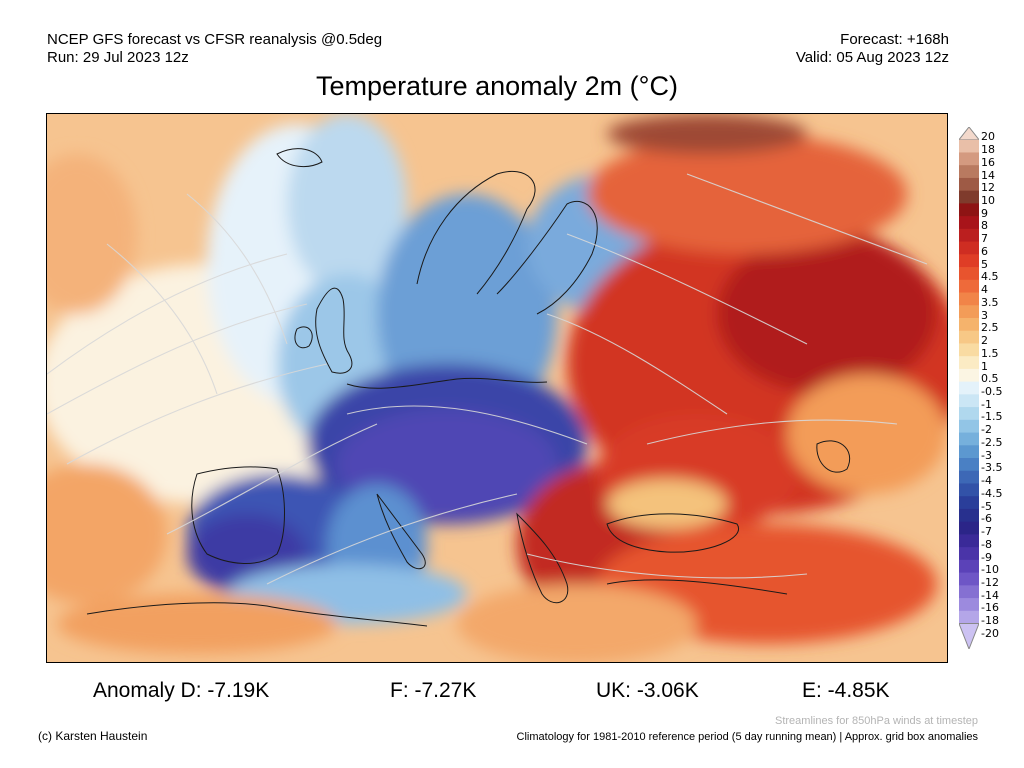  What do you see at coordinates (986, 557) in the screenshot?
I see `colorbar-label: -9` at bounding box center [986, 557].